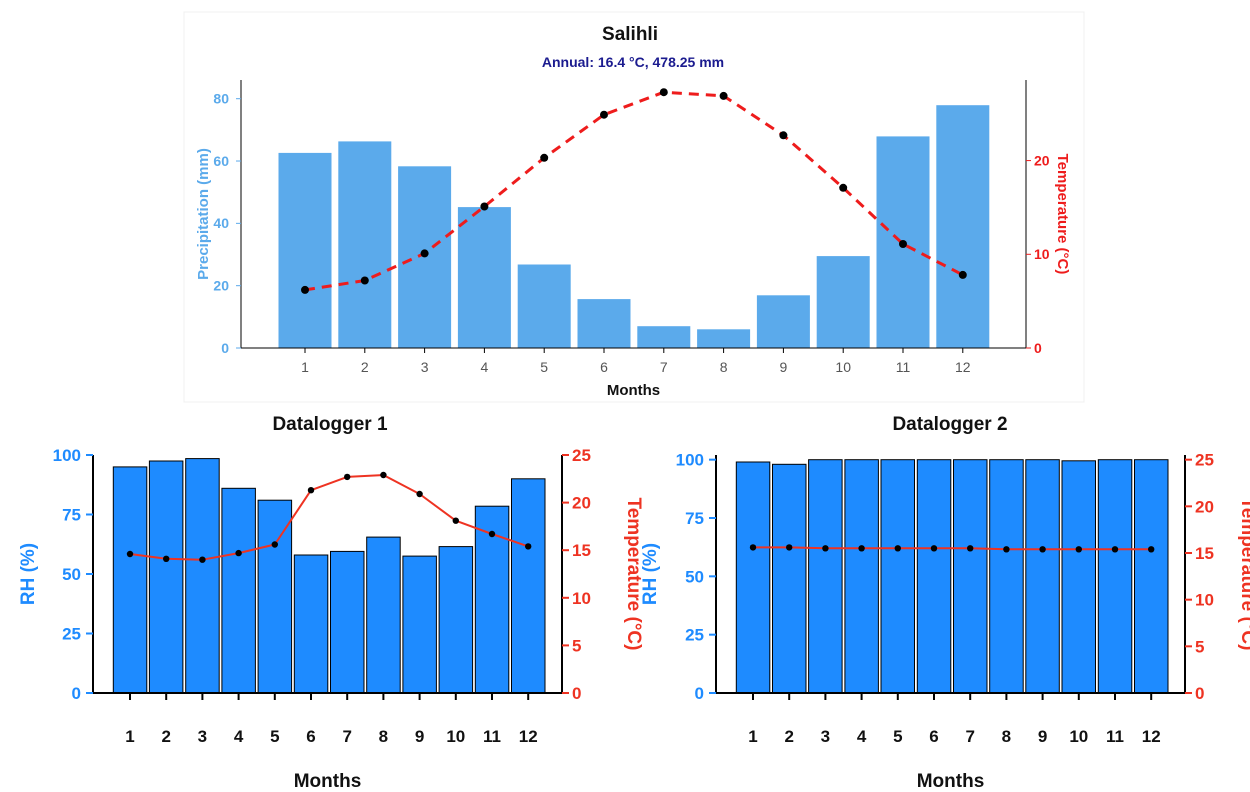  What do you see at coordinates (71, 633) in the screenshot?
I see `left-tick-label: 25` at bounding box center [71, 633].